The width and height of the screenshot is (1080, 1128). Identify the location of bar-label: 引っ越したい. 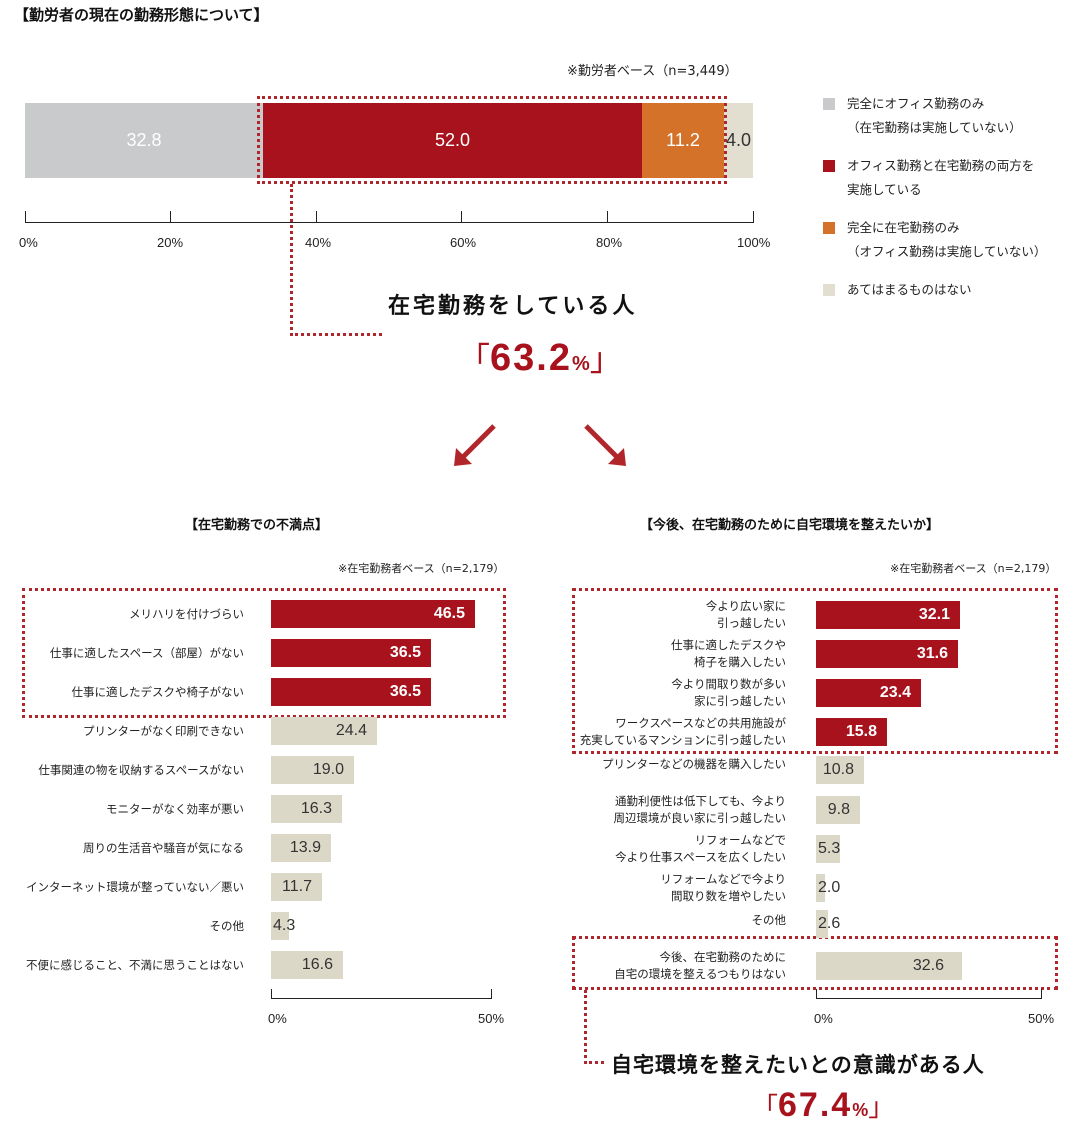
(751, 623).